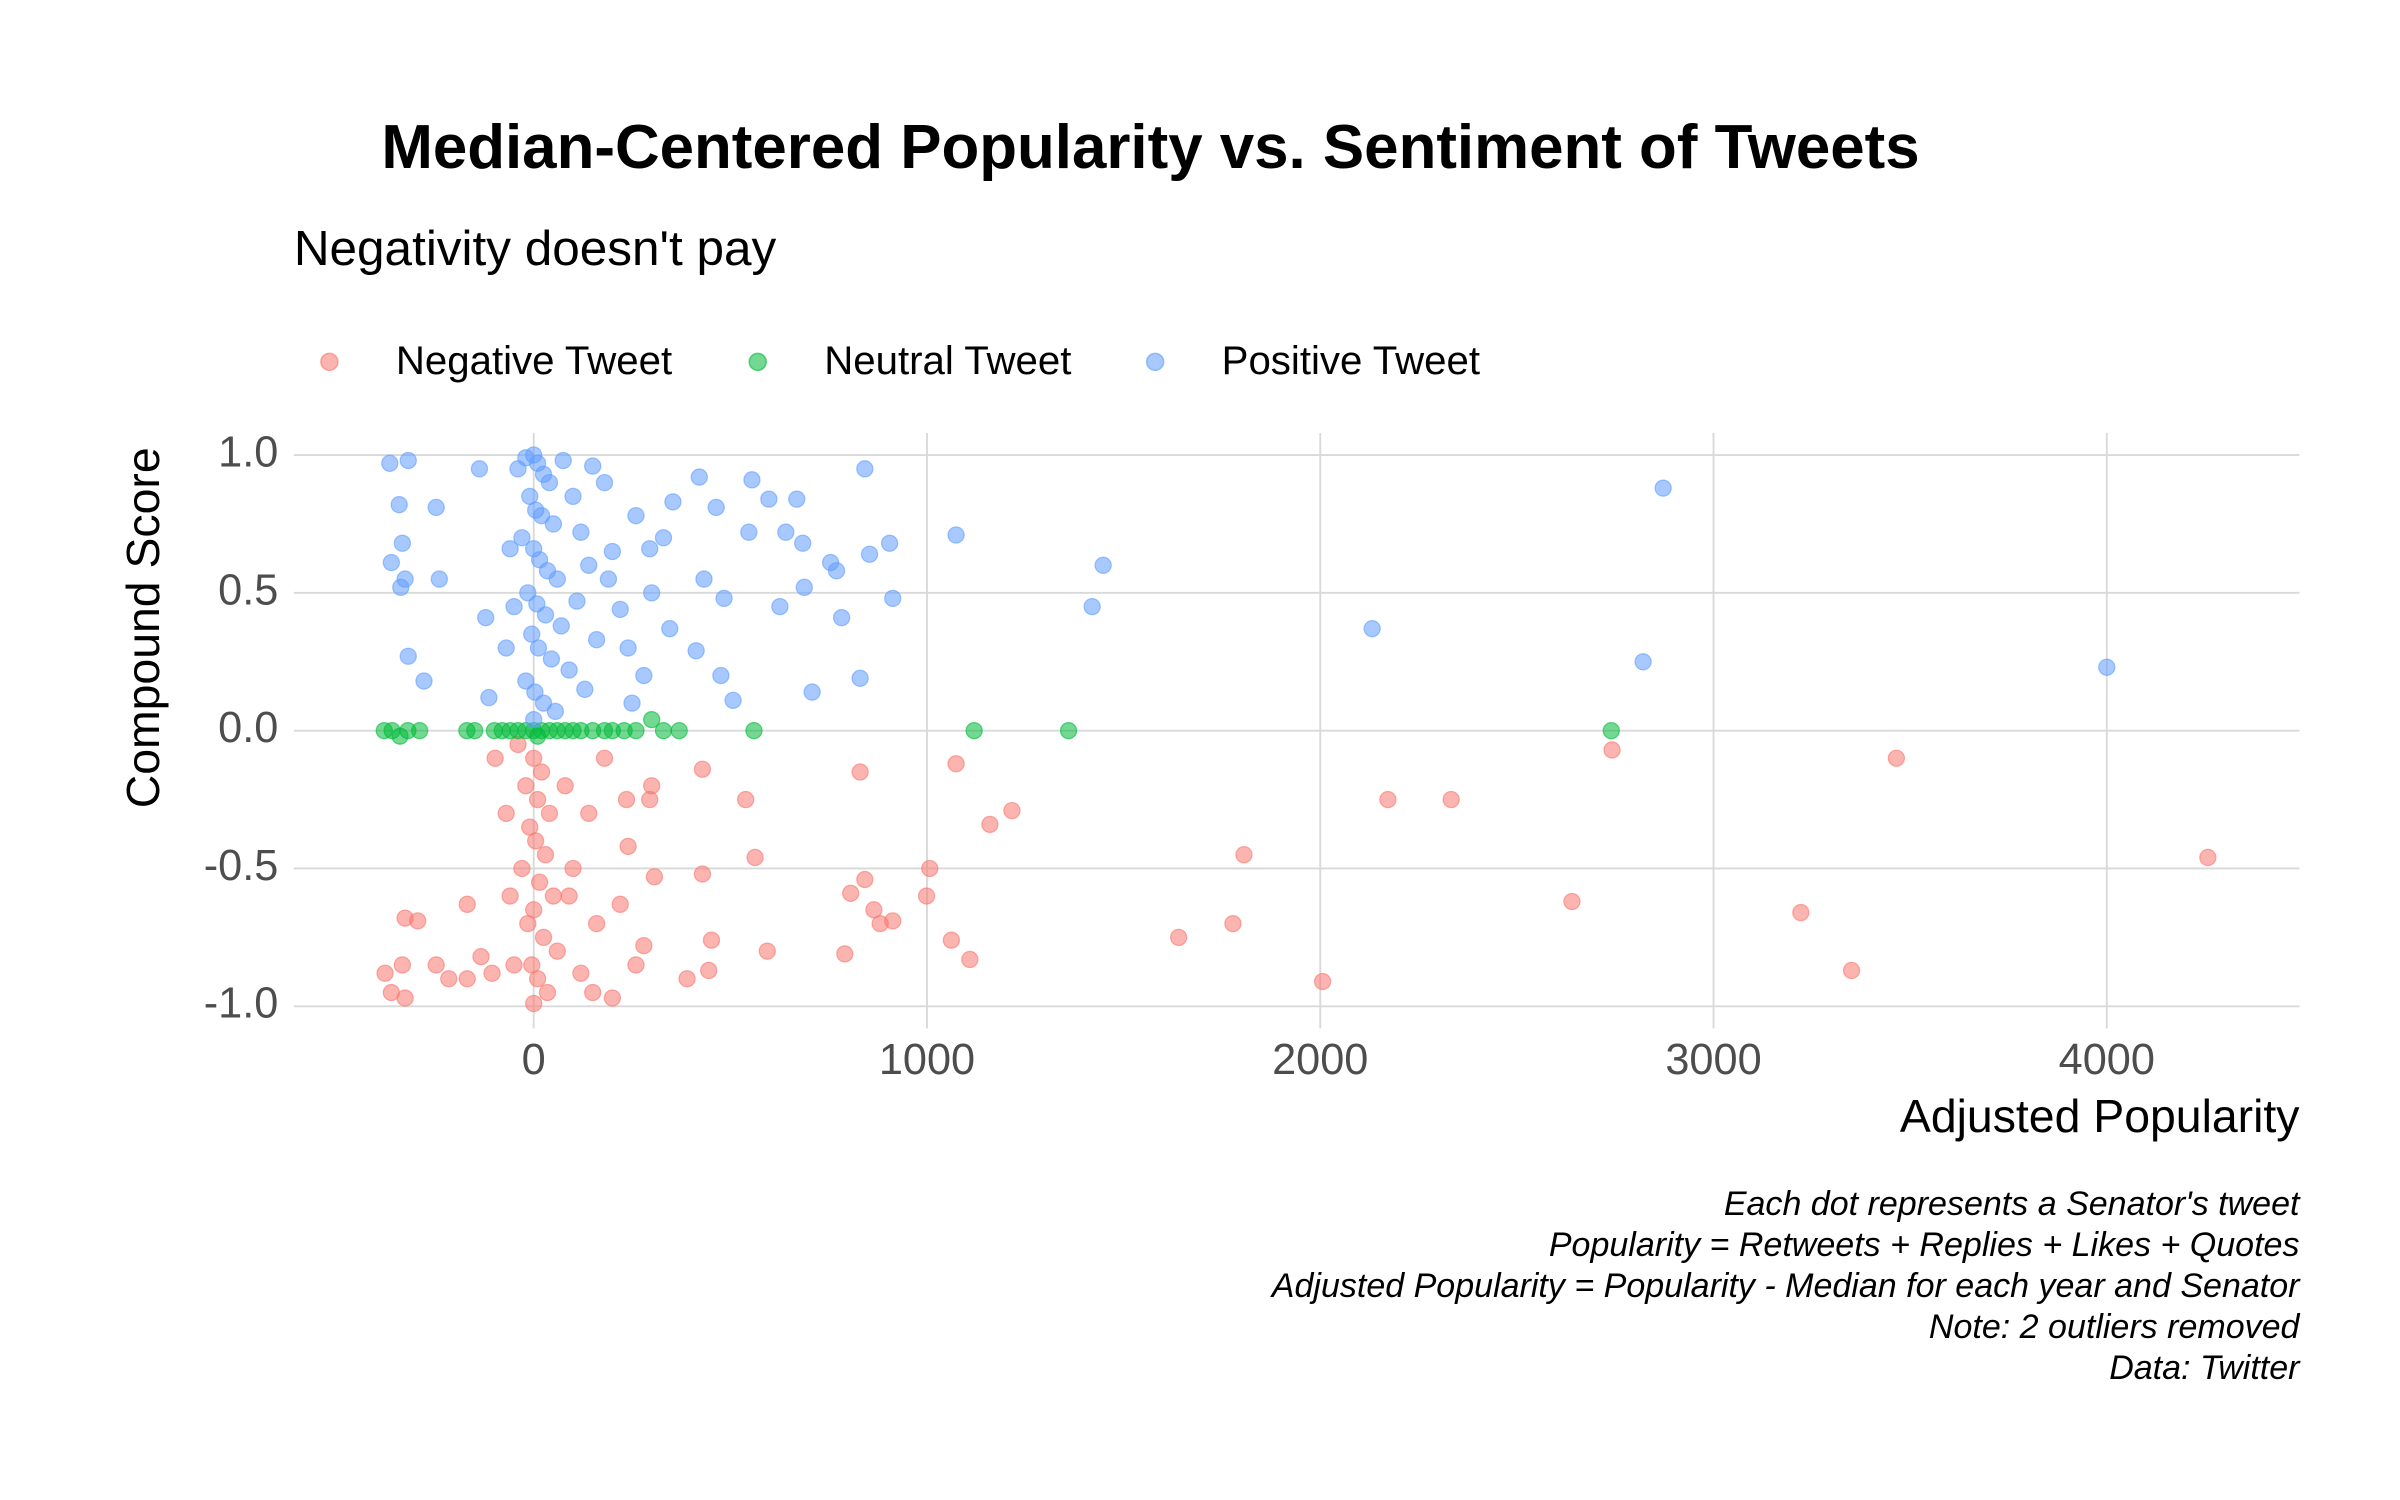 Image resolution: width=2400 pixels, height=1500 pixels. What do you see at coordinates (2115, 1327) in the screenshot?
I see `caption-line: Note: 2 outliers removed` at bounding box center [2115, 1327].